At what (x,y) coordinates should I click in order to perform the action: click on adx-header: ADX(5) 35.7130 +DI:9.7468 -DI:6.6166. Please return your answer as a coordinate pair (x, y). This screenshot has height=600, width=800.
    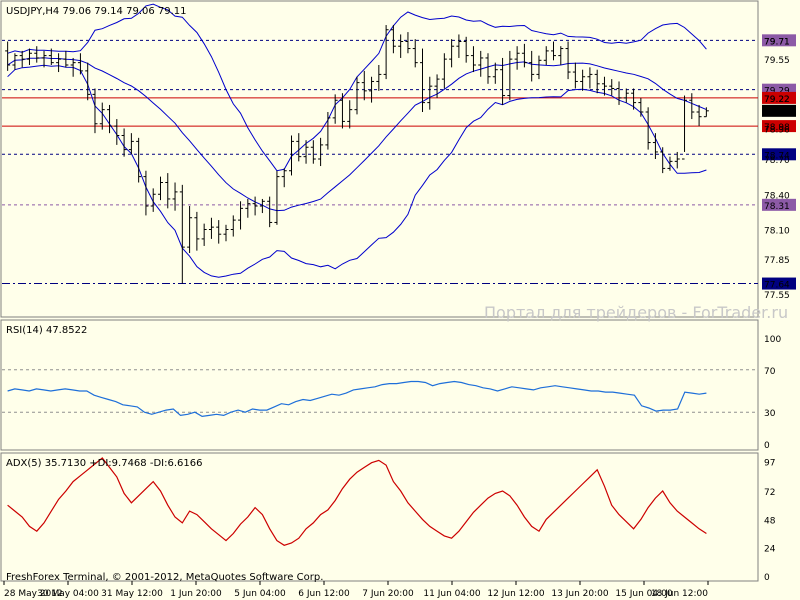
    Looking at the image, I should click on (104, 463).